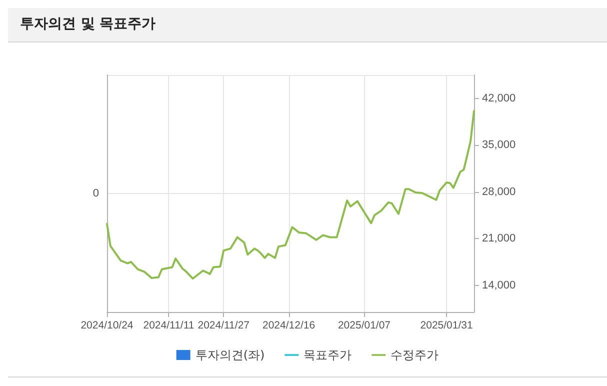  What do you see at coordinates (499, 145) in the screenshot?
I see `y2-tick-label: 35,000` at bounding box center [499, 145].